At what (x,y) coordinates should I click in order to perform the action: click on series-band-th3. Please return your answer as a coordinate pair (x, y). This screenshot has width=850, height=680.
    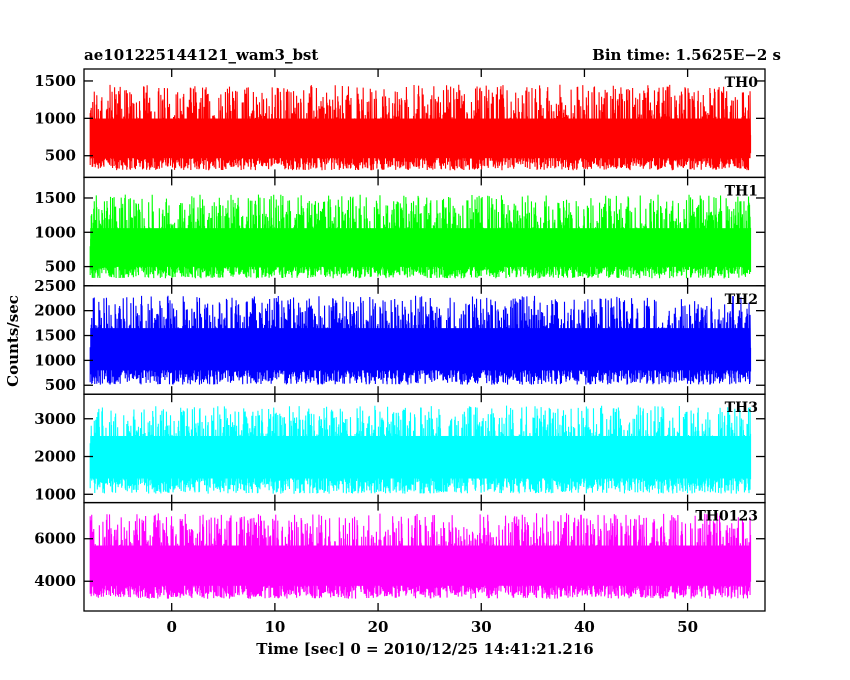
    Looking at the image, I should click on (420, 457).